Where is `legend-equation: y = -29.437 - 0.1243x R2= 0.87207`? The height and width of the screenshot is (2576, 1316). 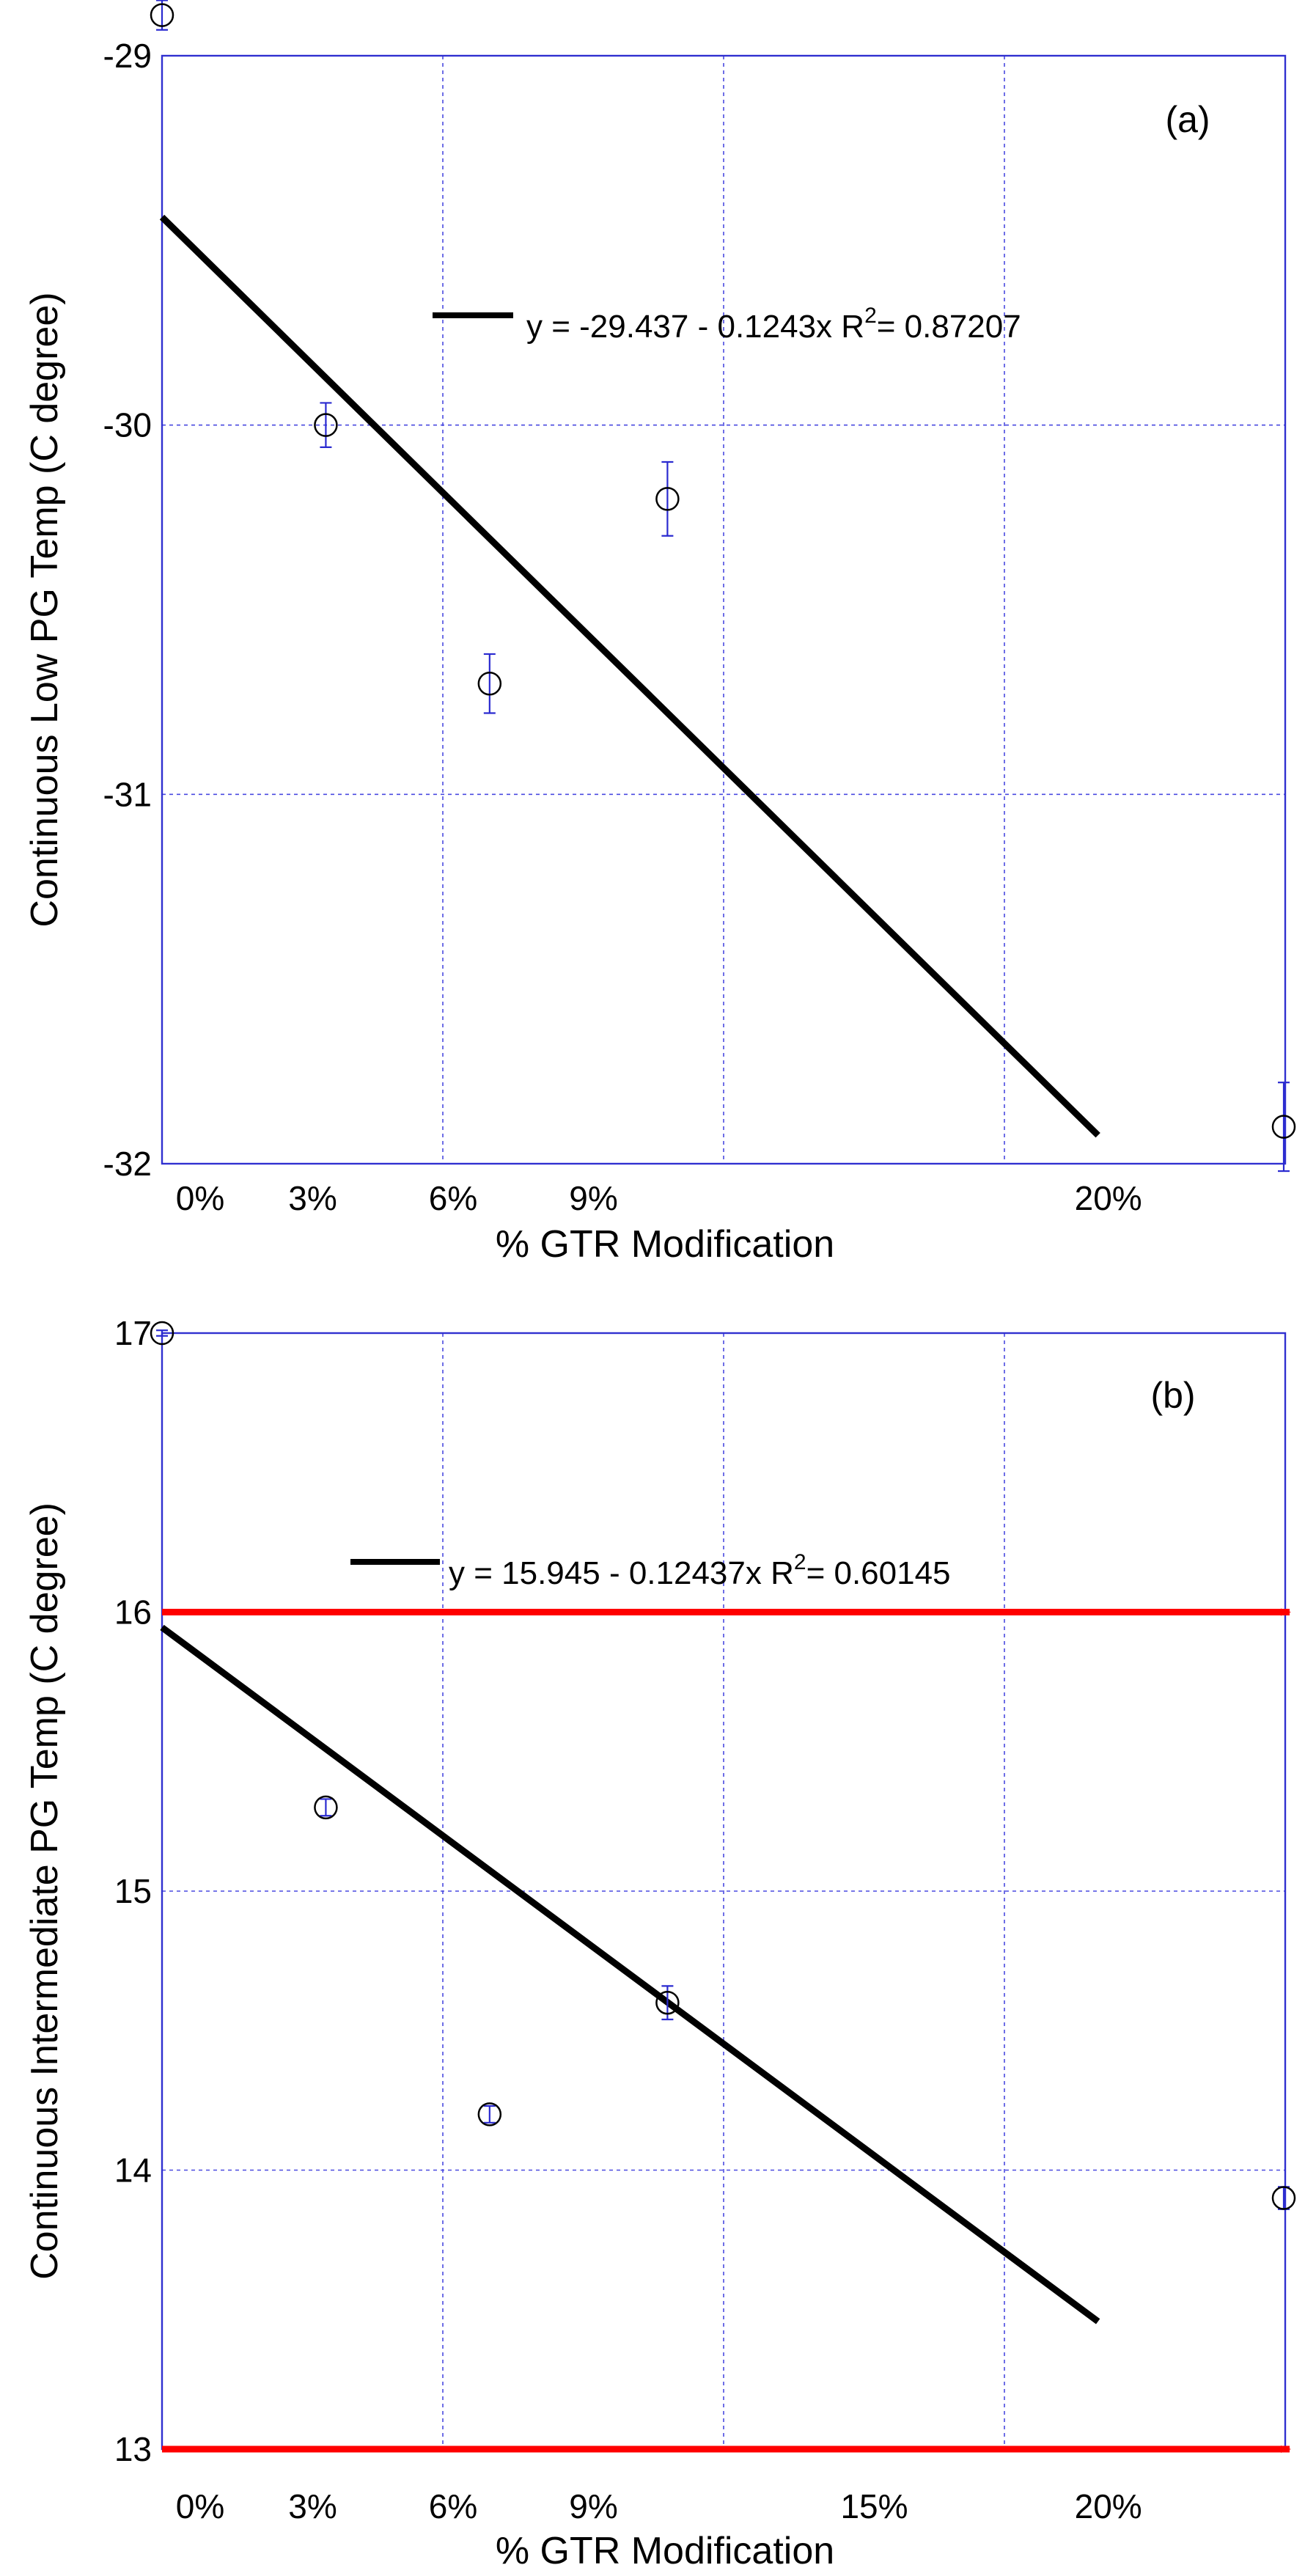 legend-equation: y = -29.437 - 0.1243x R2= 0.87207 is located at coordinates (774, 325).